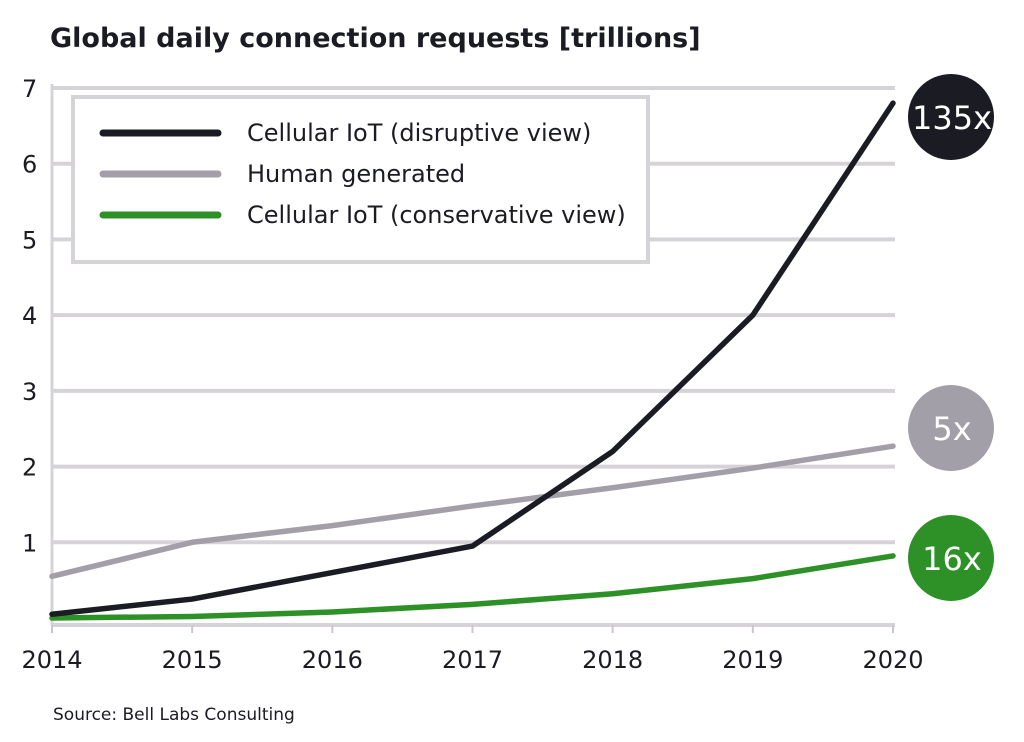  Describe the element at coordinates (29, 89) in the screenshot. I see `y-tick-label-7: 7` at that location.